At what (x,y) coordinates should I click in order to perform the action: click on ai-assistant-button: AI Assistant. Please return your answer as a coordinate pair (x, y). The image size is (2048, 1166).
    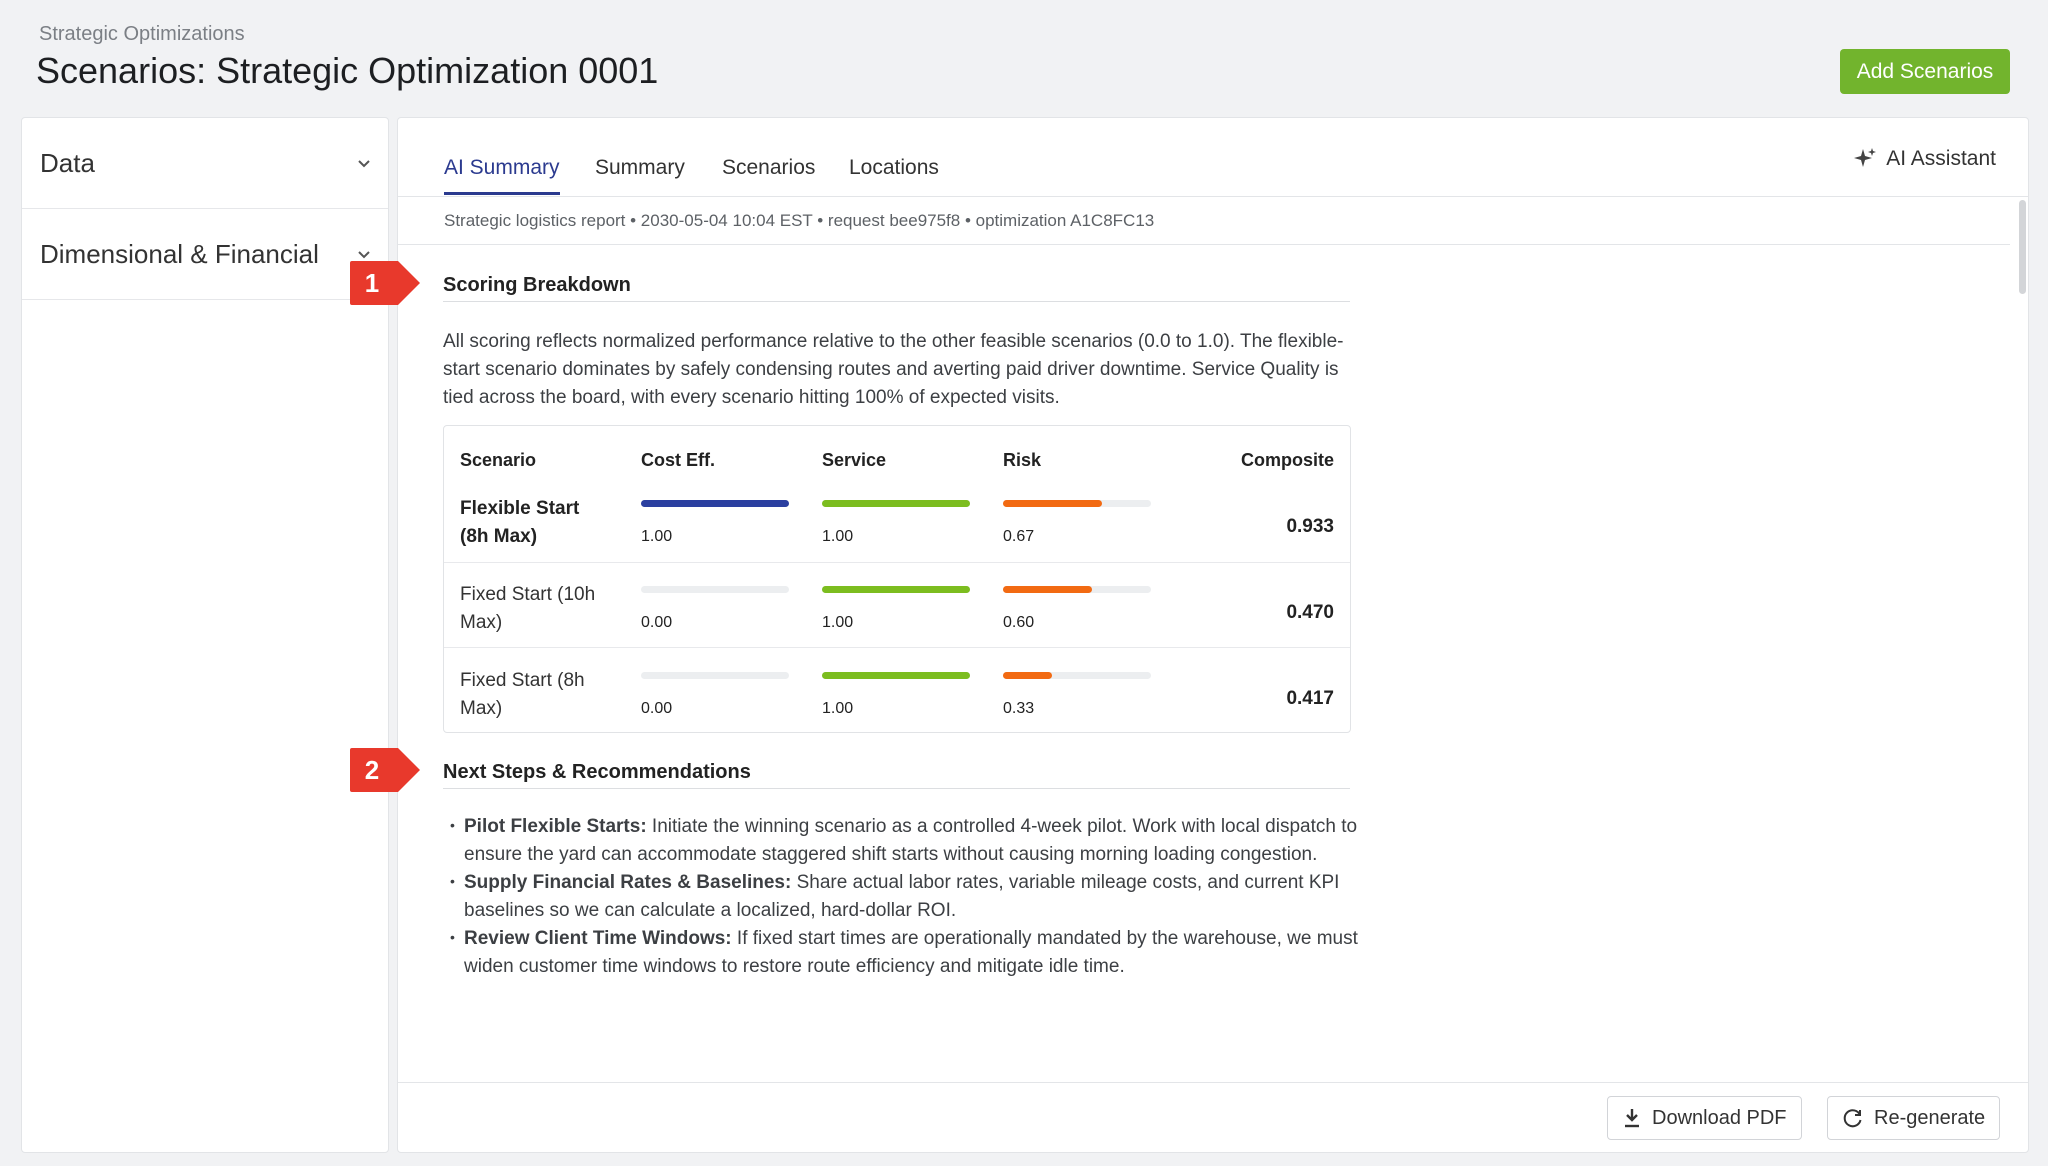
    Looking at the image, I should click on (1924, 159).